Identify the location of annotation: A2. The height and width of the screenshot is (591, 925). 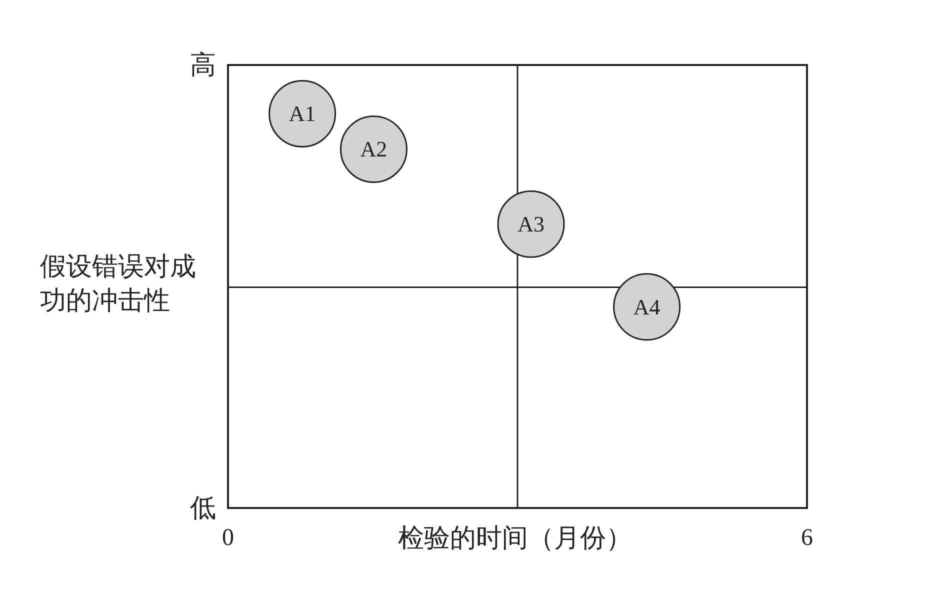
(374, 149).